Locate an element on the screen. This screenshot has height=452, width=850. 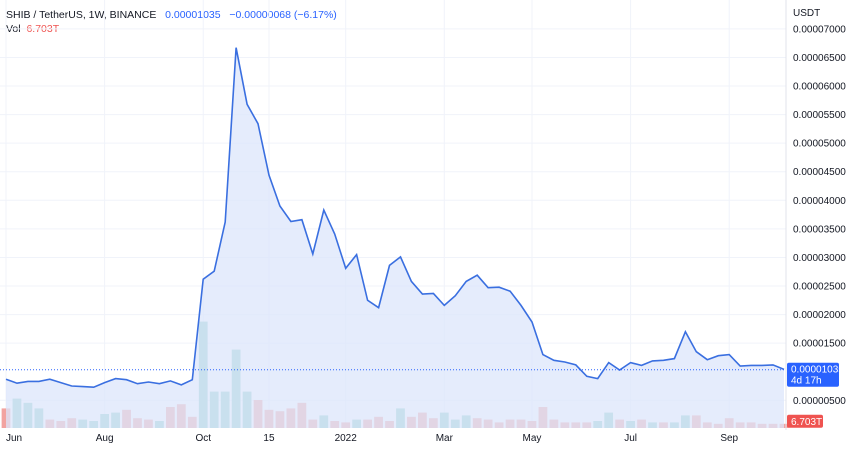
legend-change: −0.00000068 (−6.17%) is located at coordinates (283, 15).